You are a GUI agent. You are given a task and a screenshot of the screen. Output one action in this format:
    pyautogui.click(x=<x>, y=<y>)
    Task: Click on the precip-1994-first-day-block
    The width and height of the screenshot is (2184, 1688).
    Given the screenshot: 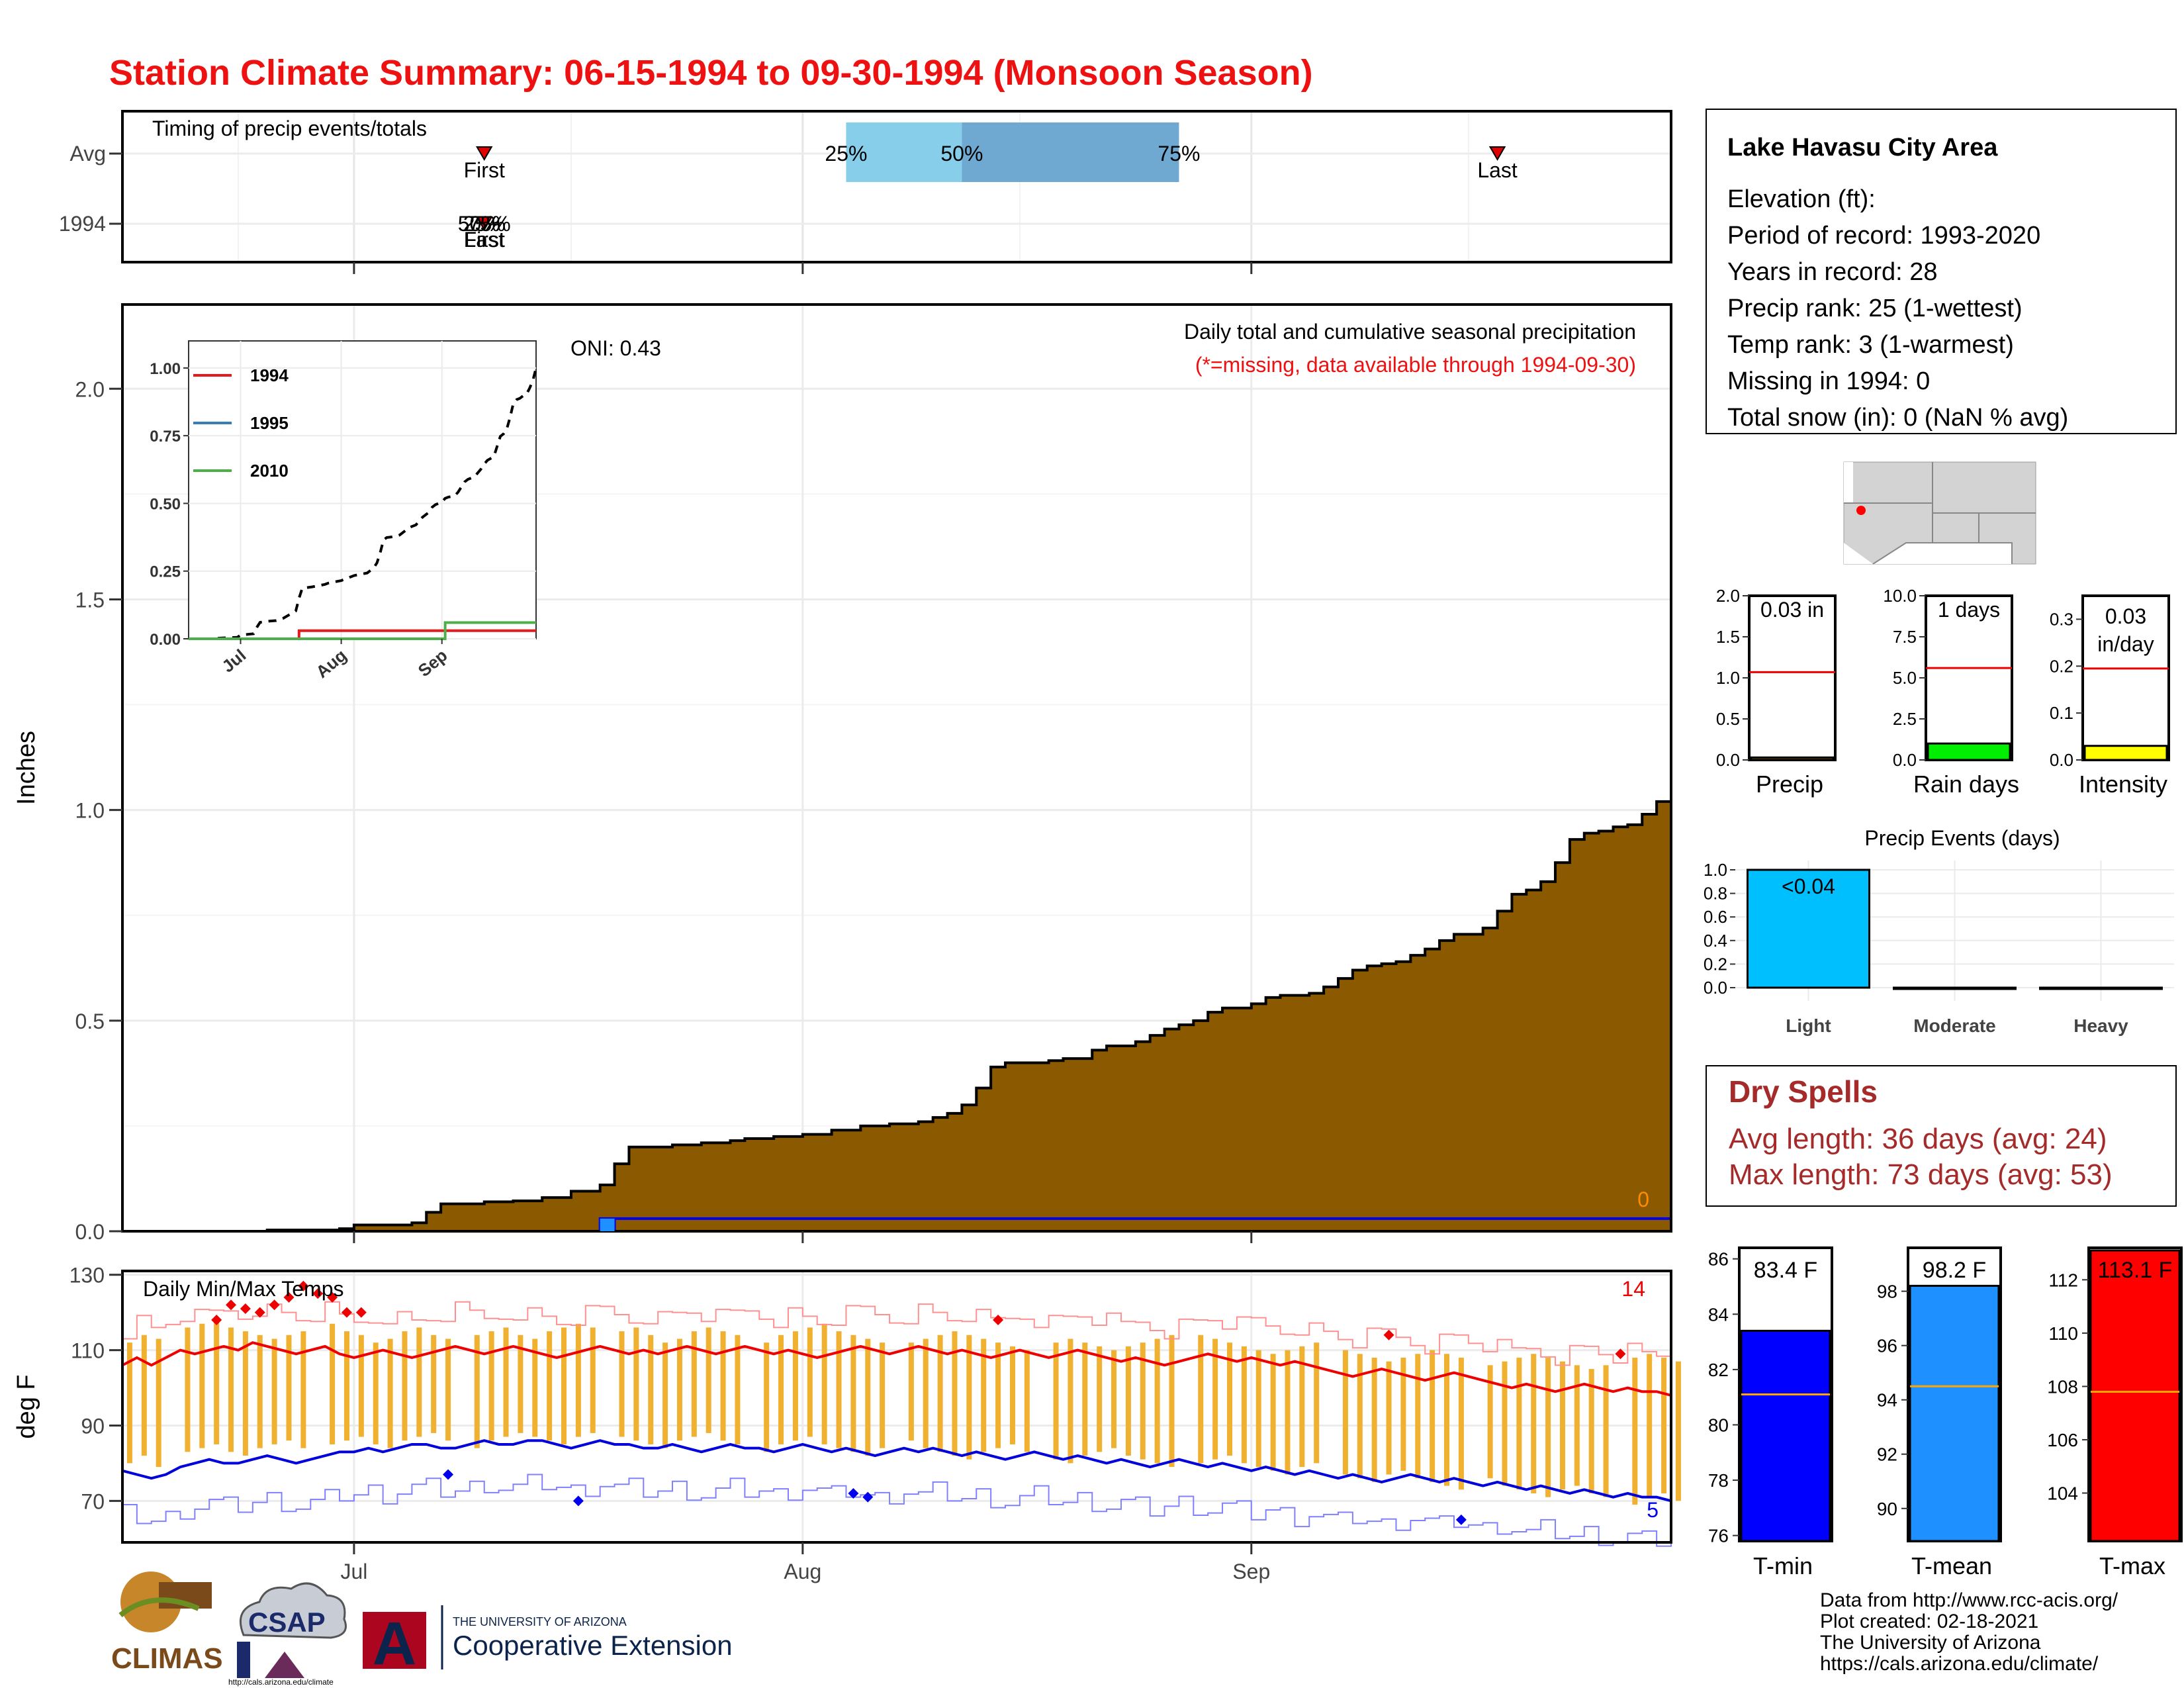 What is the action you would take?
    pyautogui.click(x=607, y=1224)
    